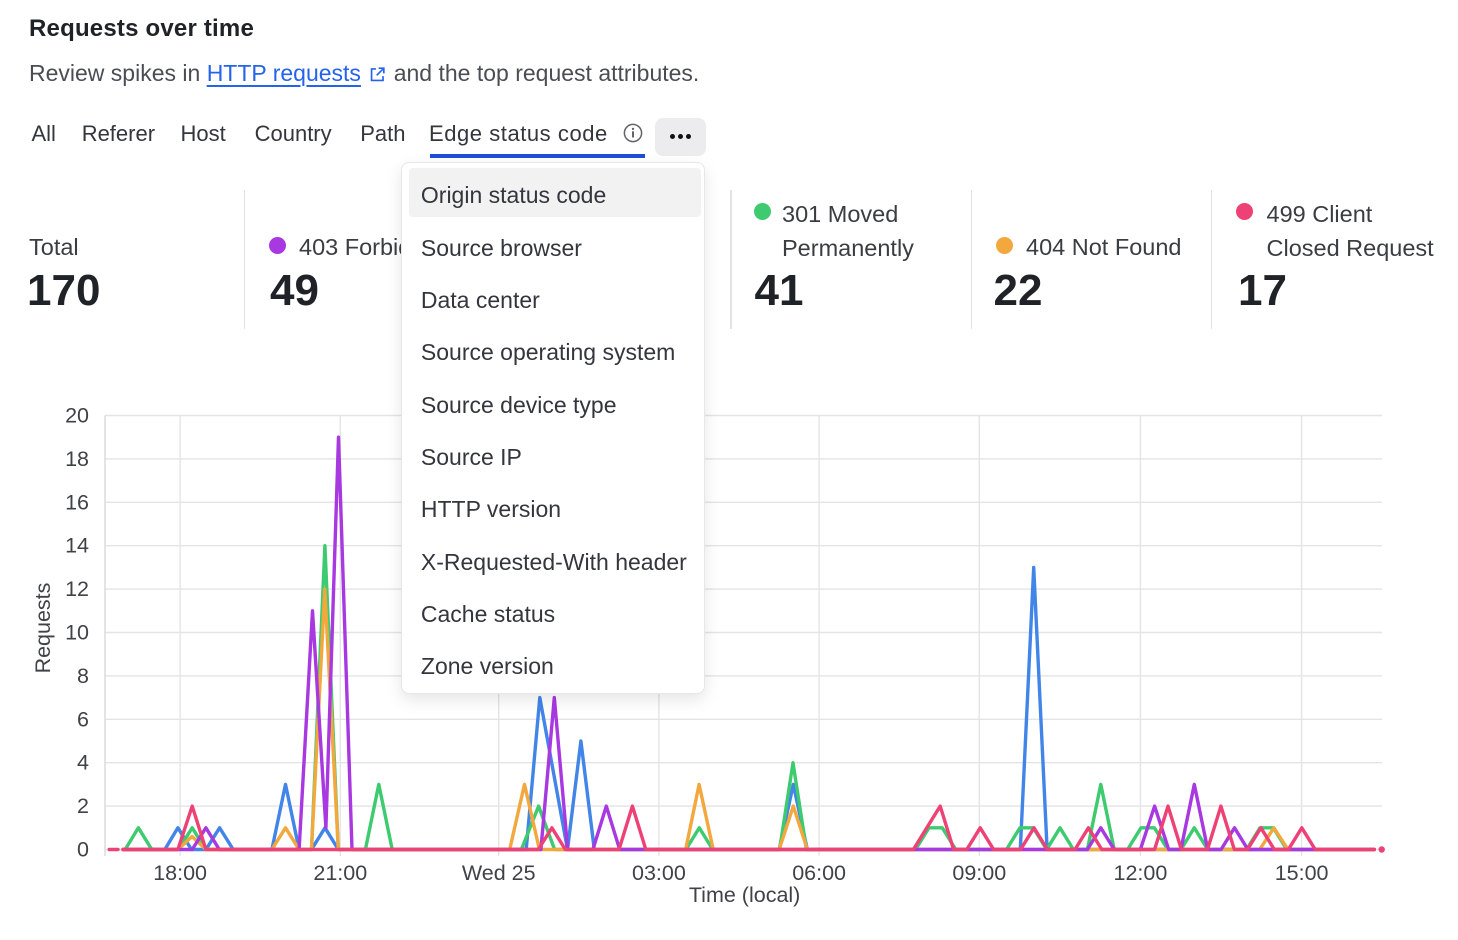 The width and height of the screenshot is (1458, 940). I want to click on svg-text: 03:00, so click(659, 873).